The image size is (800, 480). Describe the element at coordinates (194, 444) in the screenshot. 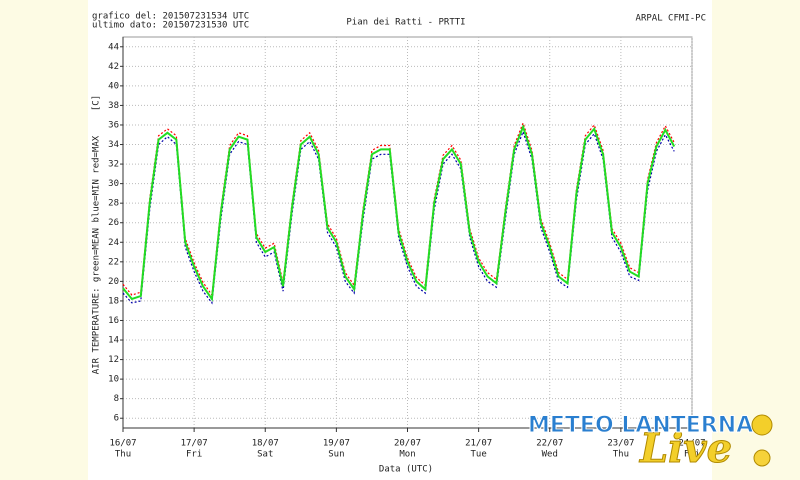

I see `x-tick-label: 17/07` at that location.